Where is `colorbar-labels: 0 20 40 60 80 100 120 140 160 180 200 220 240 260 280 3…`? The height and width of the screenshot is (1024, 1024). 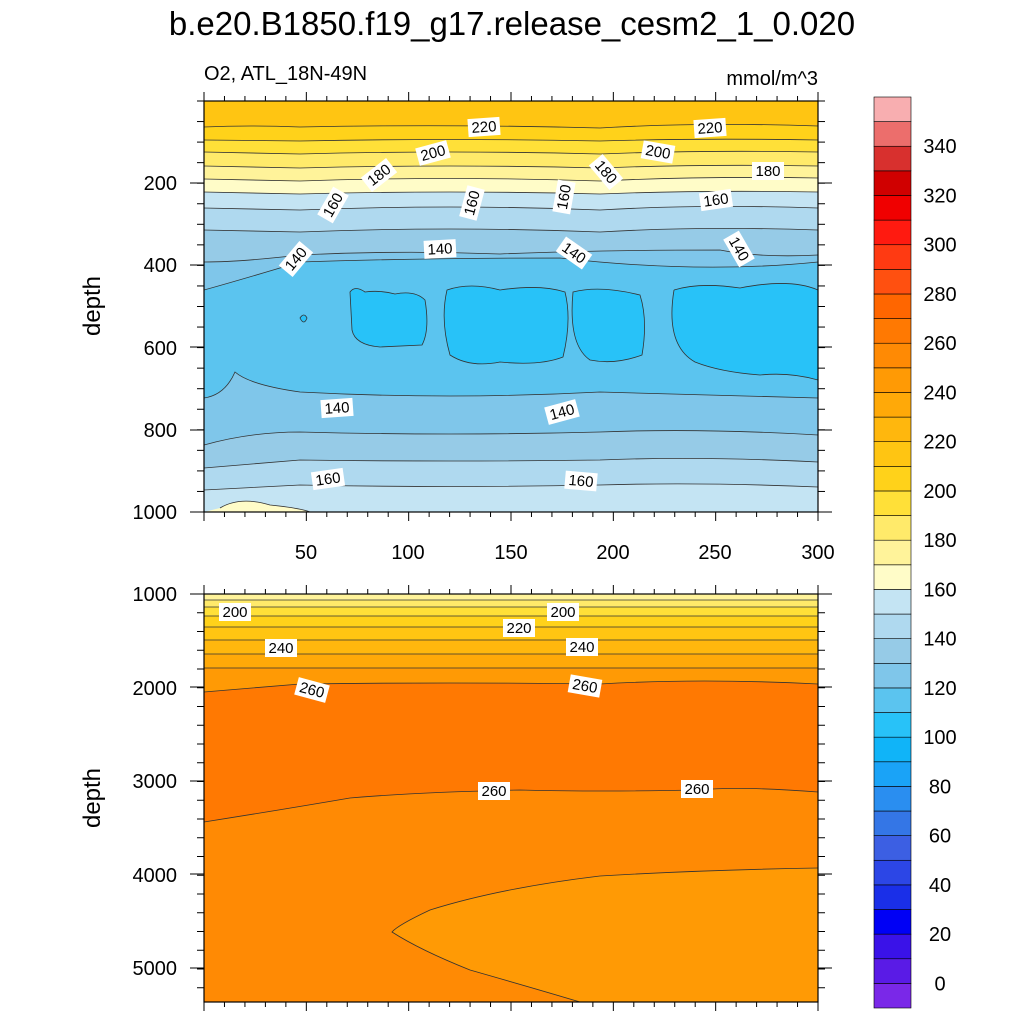 colorbar-labels: 0 20 40 60 80 100 120 140 160 180 200 220 240 260 280 3… is located at coordinates (939, 565).